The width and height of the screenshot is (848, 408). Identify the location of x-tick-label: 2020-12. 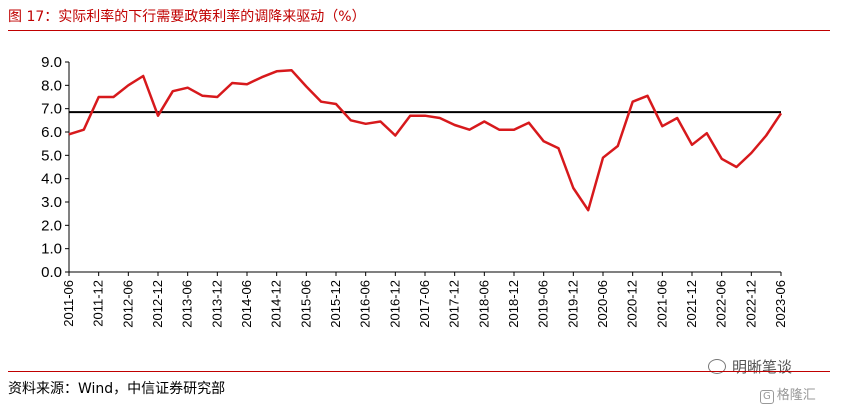
(632, 304).